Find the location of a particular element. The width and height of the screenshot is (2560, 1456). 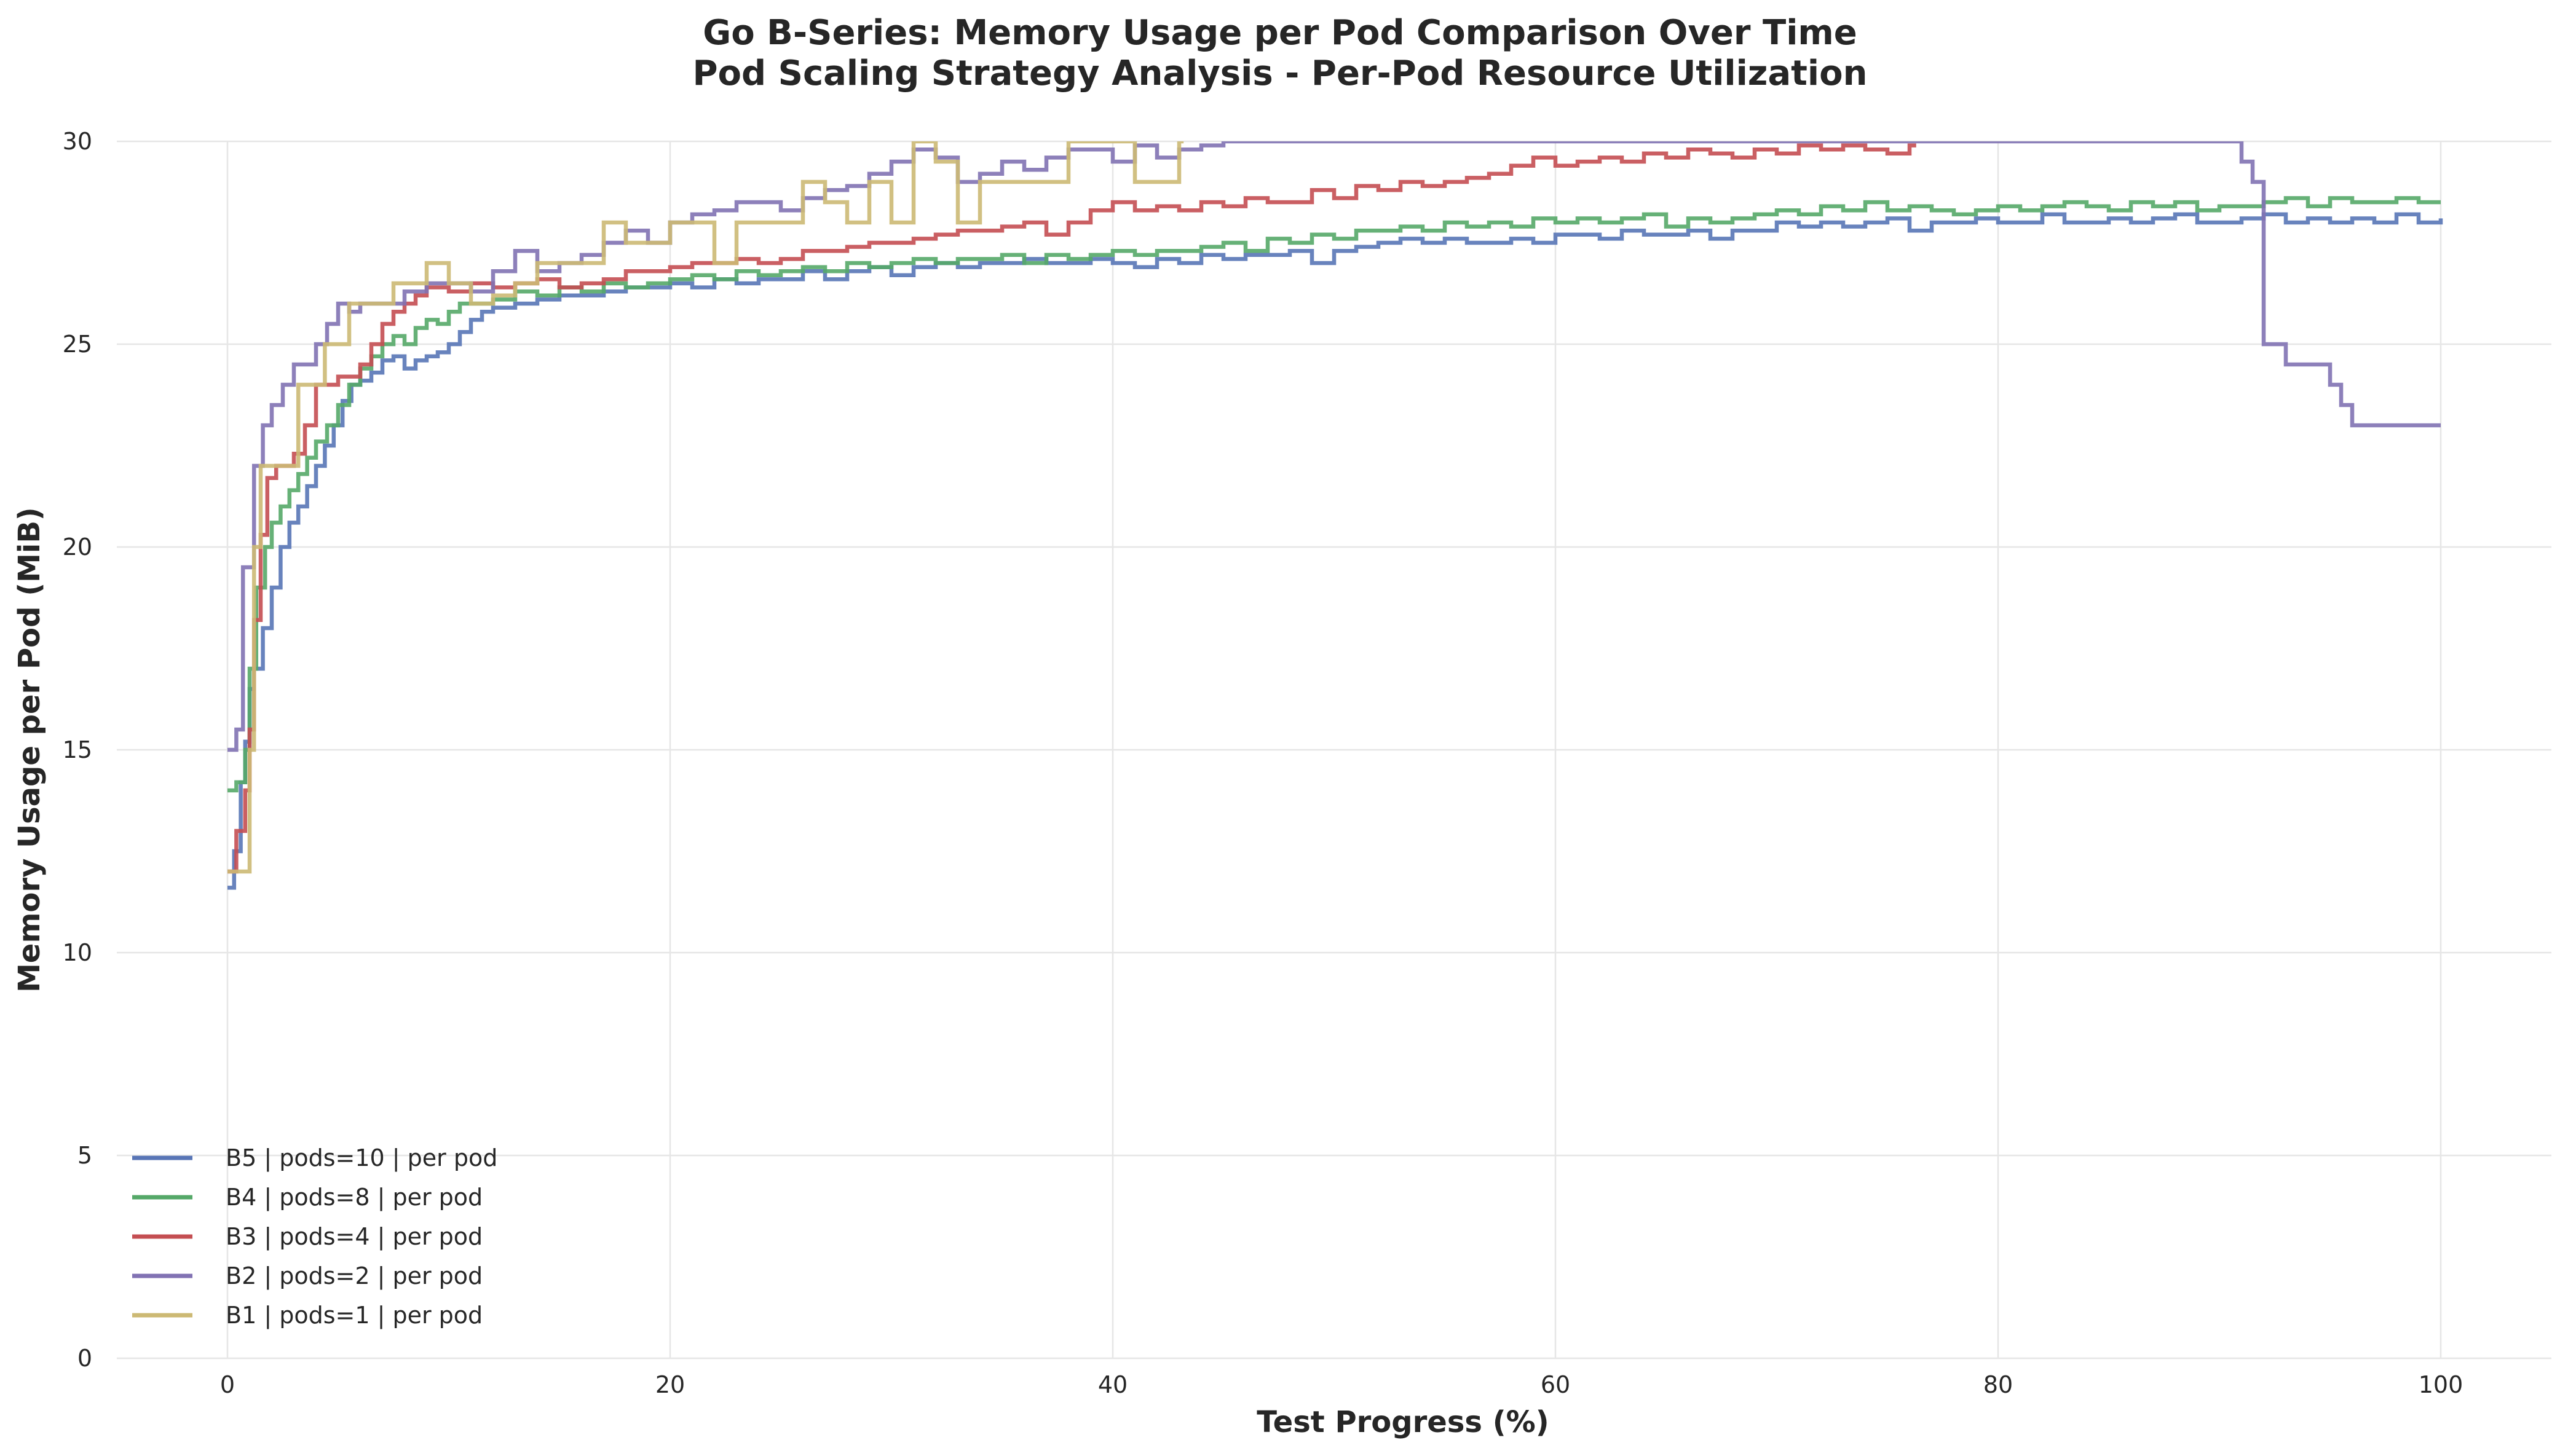

y-tick-label: 30 is located at coordinates (77, 141).